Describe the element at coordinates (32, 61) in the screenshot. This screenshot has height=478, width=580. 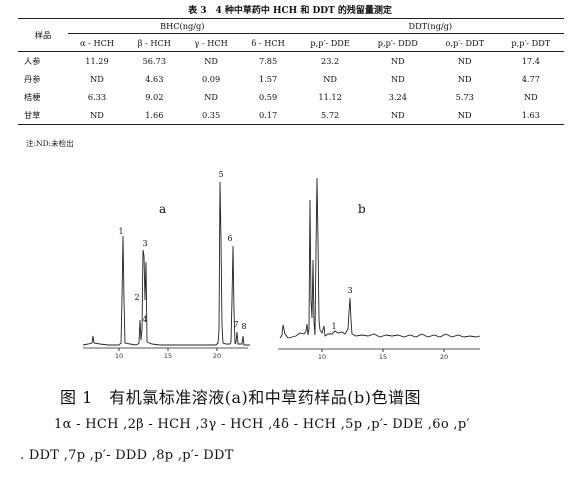
I see `sample-name: 人参` at that location.